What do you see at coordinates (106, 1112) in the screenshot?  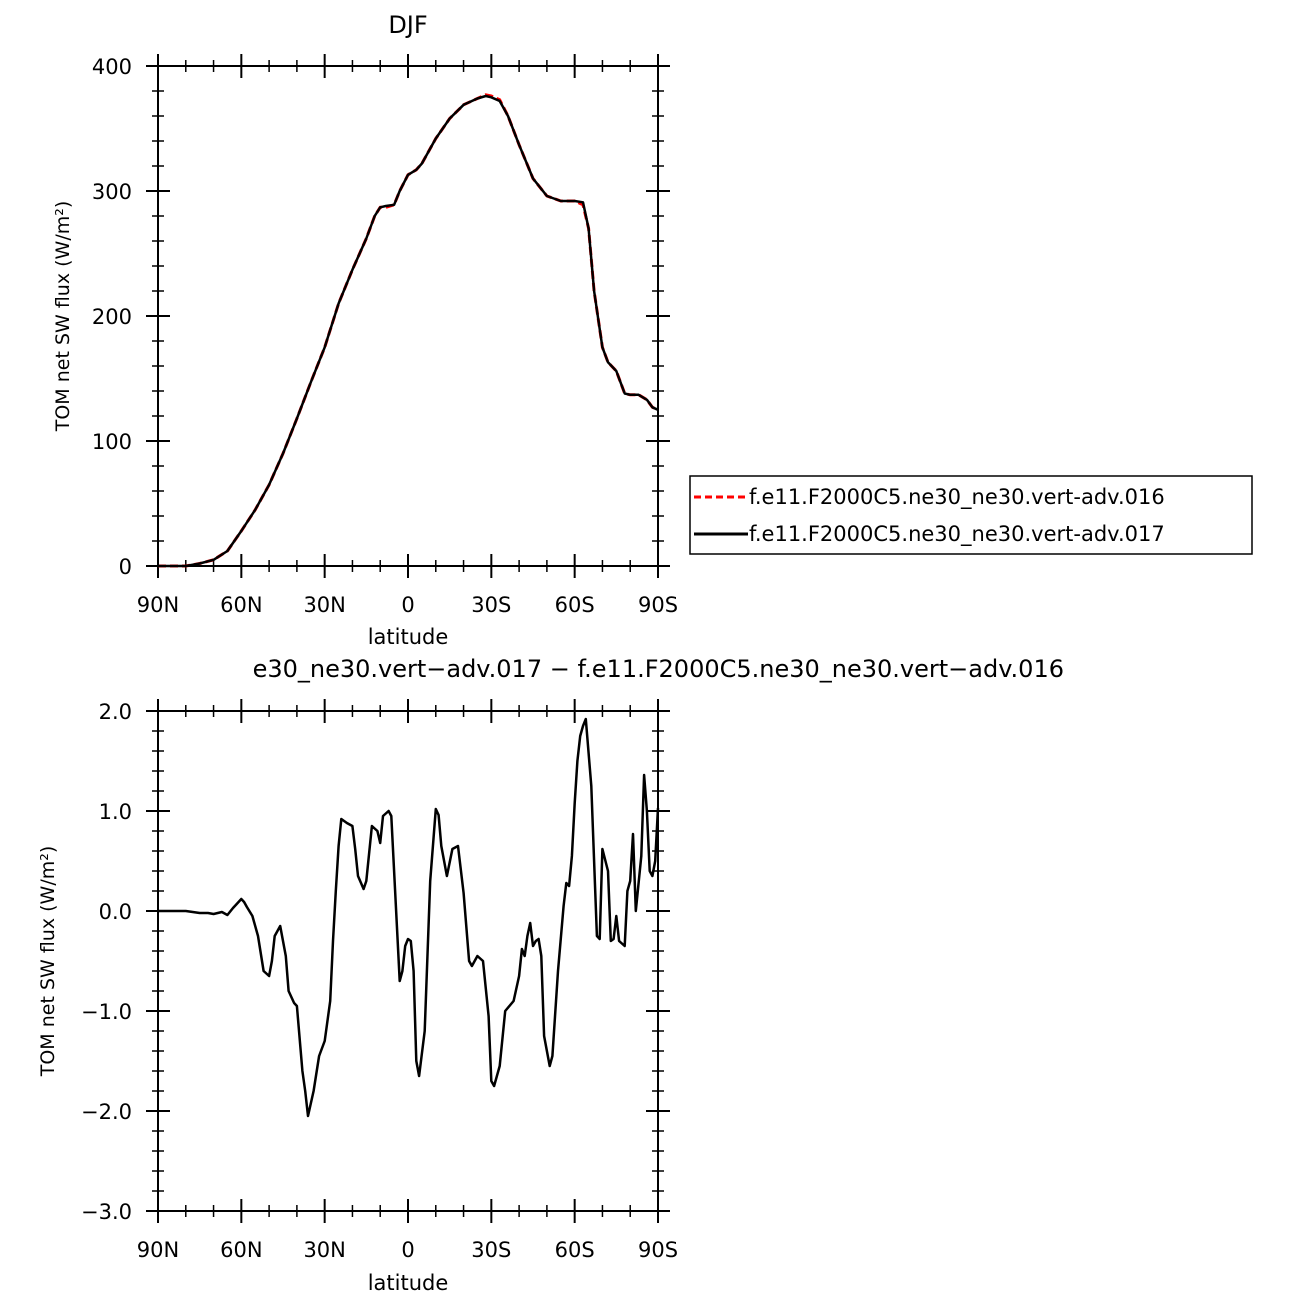 I see `y-tick-label: −2.0` at bounding box center [106, 1112].